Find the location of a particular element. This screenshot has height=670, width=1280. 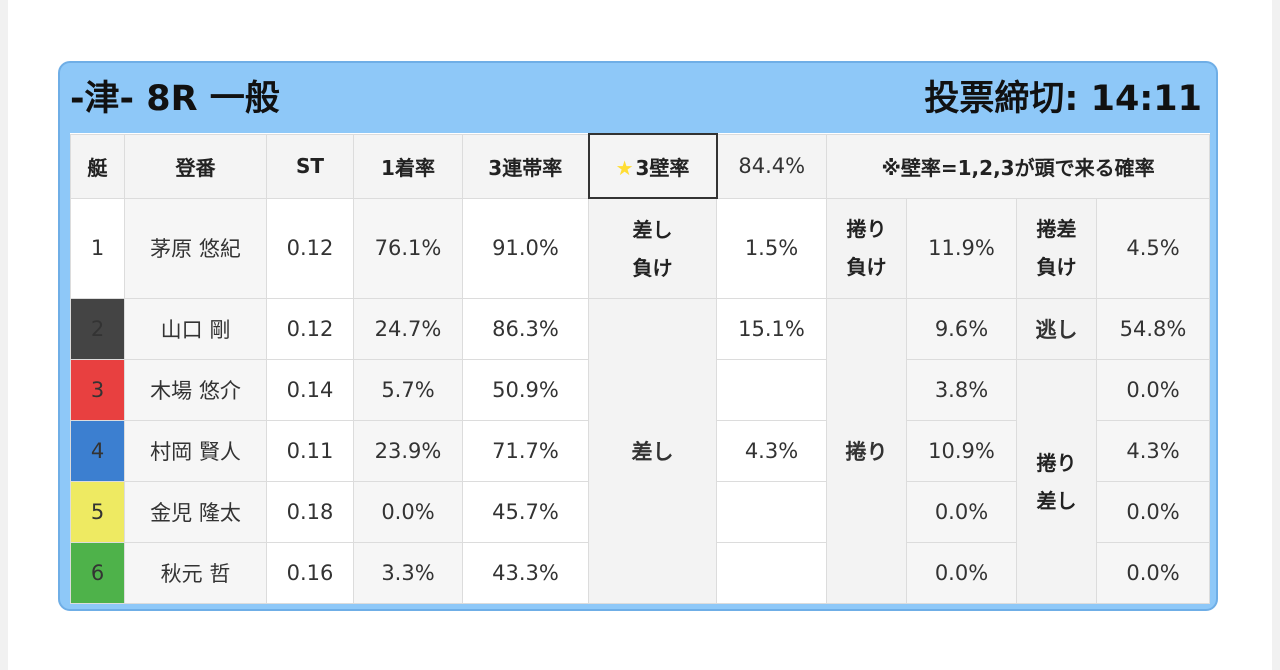

makuri-make-label: 捲り 負け is located at coordinates (866, 248).